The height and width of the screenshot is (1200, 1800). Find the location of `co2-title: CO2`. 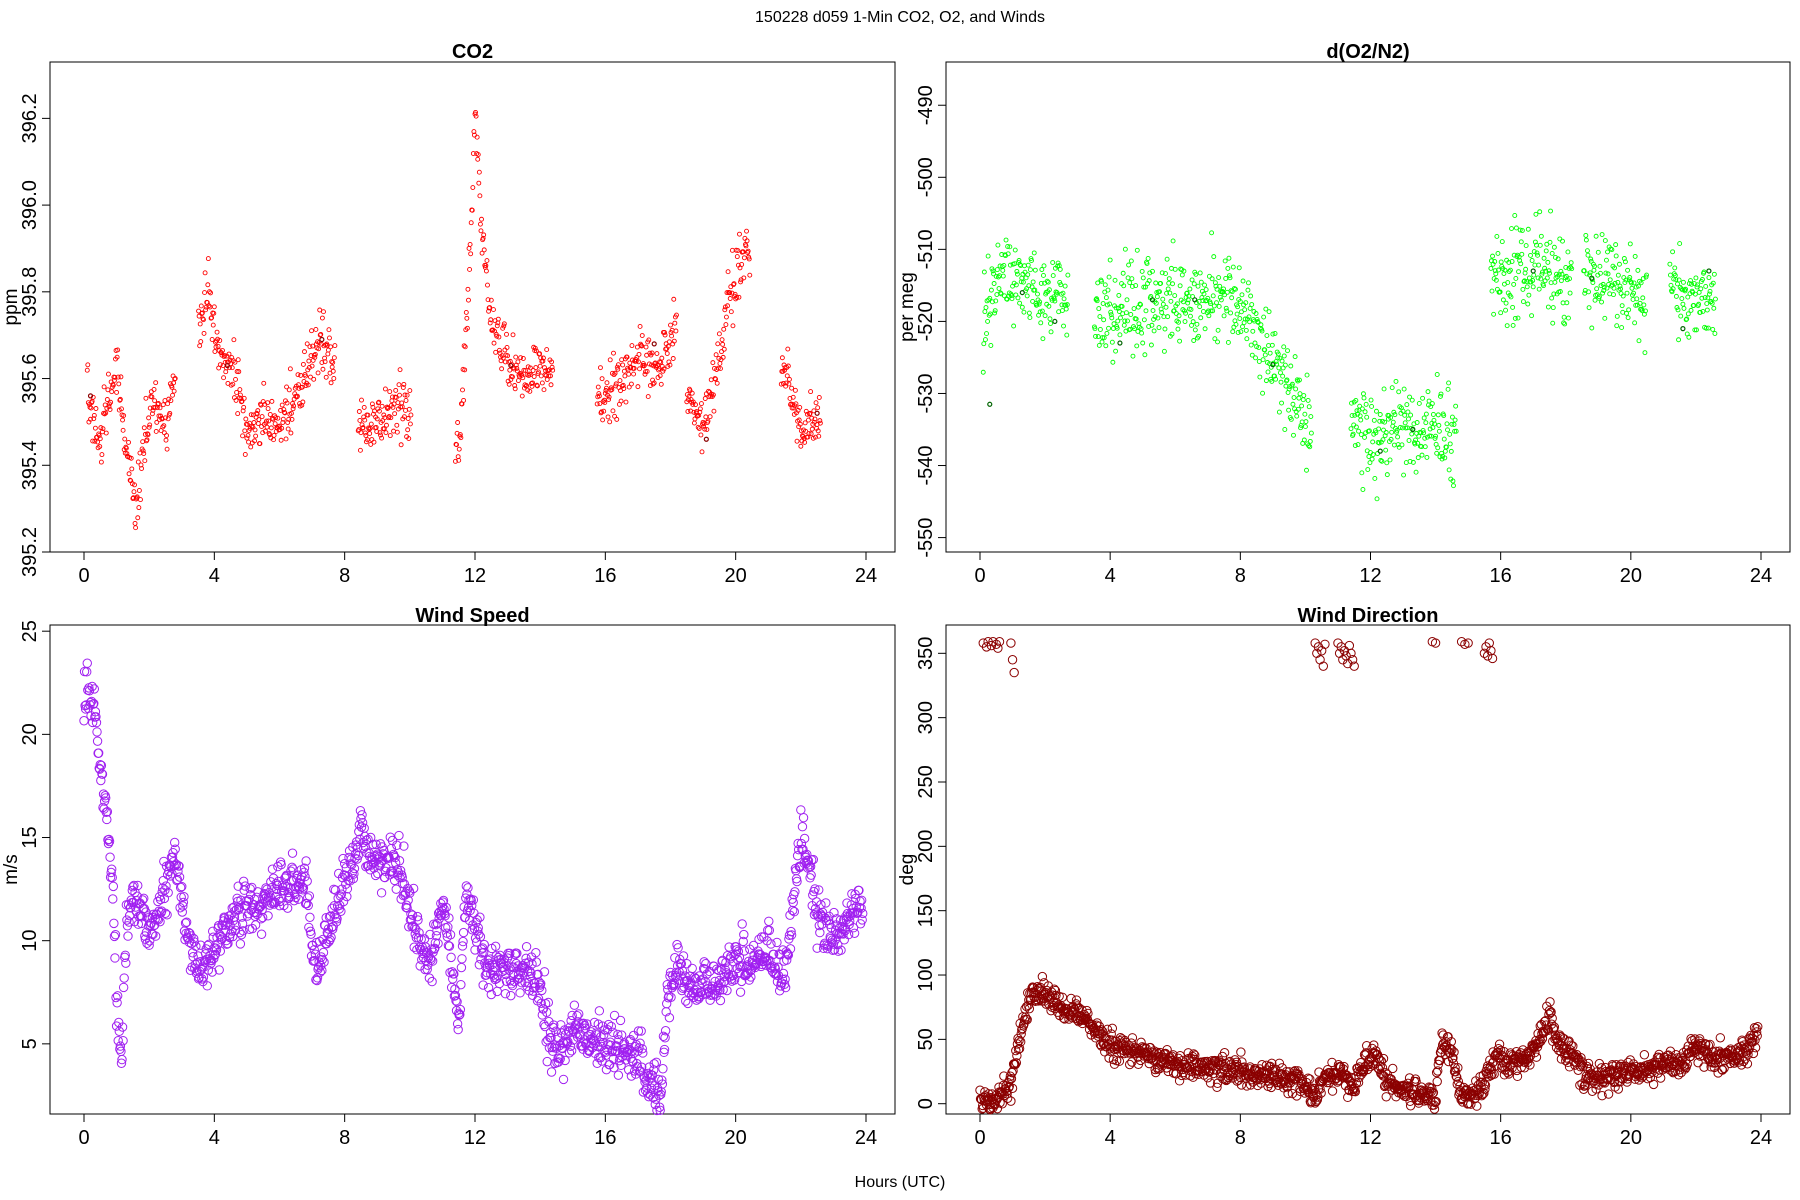

co2-title: CO2 is located at coordinates (472, 52).